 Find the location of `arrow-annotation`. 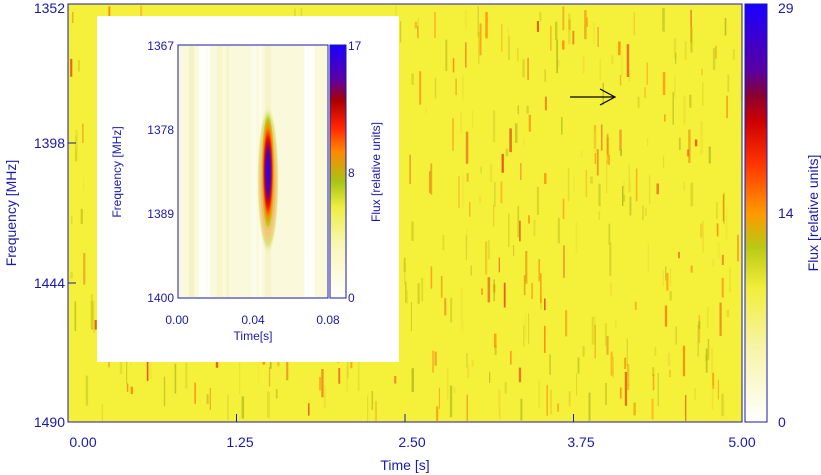

arrow-annotation is located at coordinates (593, 97).